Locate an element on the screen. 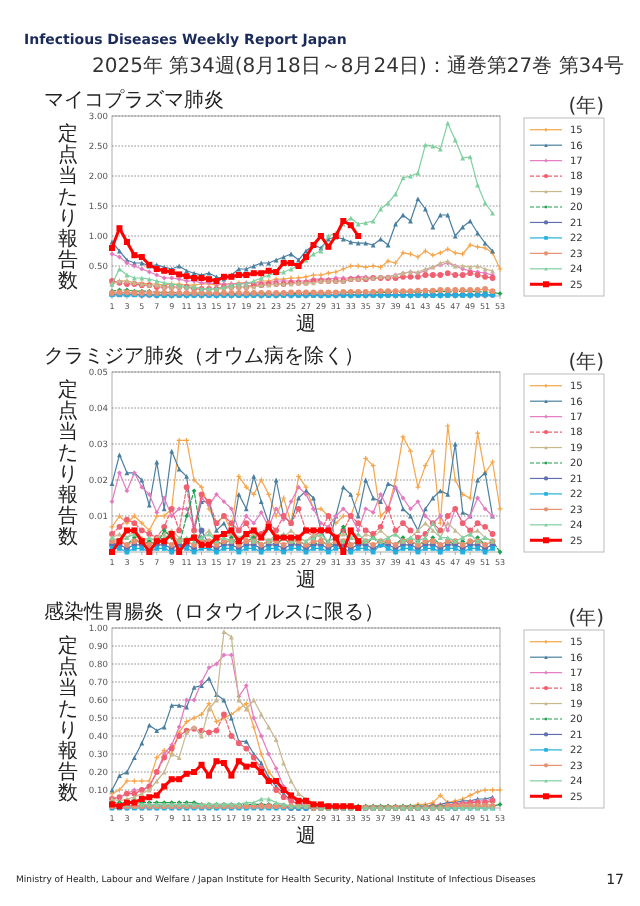 This screenshot has height=906, width=640. text: 2025年 第34週(8月18日～8月24日)：通巻第27巻 第34号 is located at coordinates (358, 66).